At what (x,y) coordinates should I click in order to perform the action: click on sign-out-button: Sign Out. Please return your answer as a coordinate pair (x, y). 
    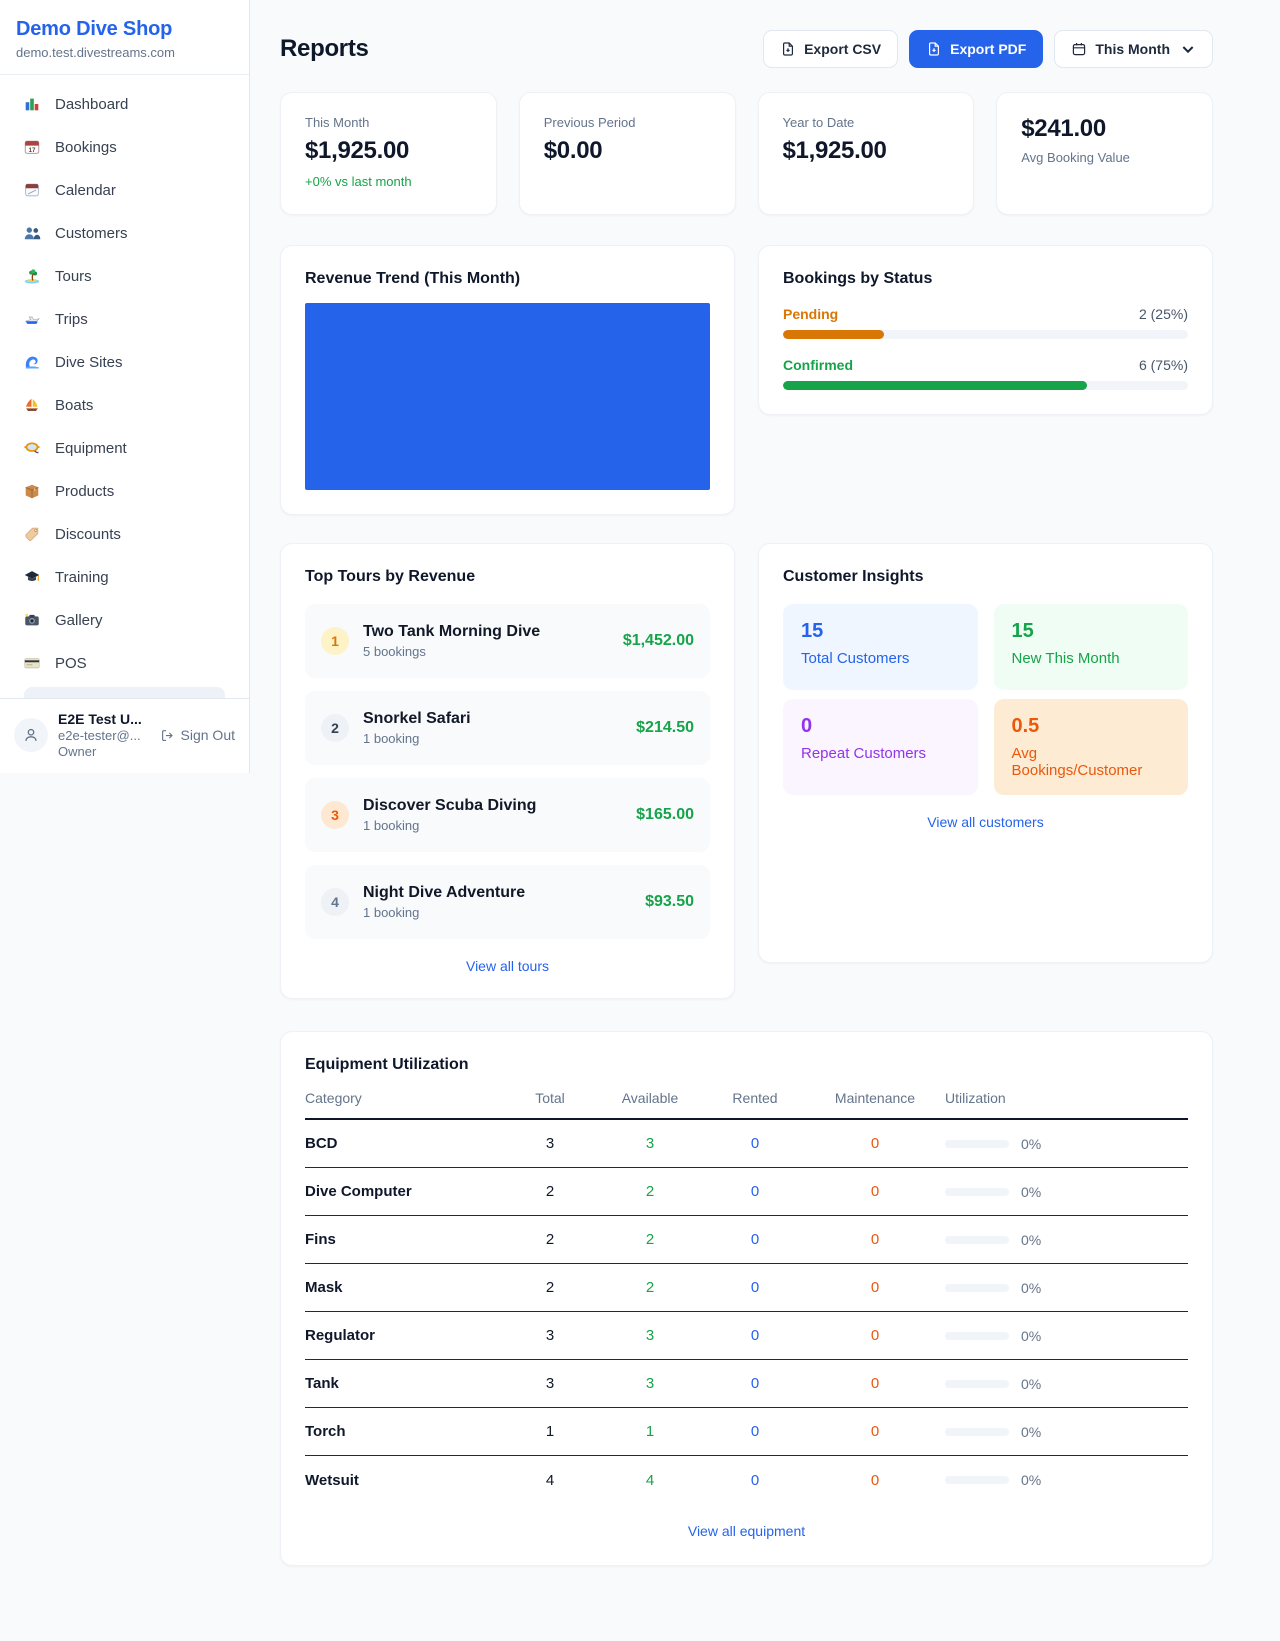
    Looking at the image, I should click on (197, 735).